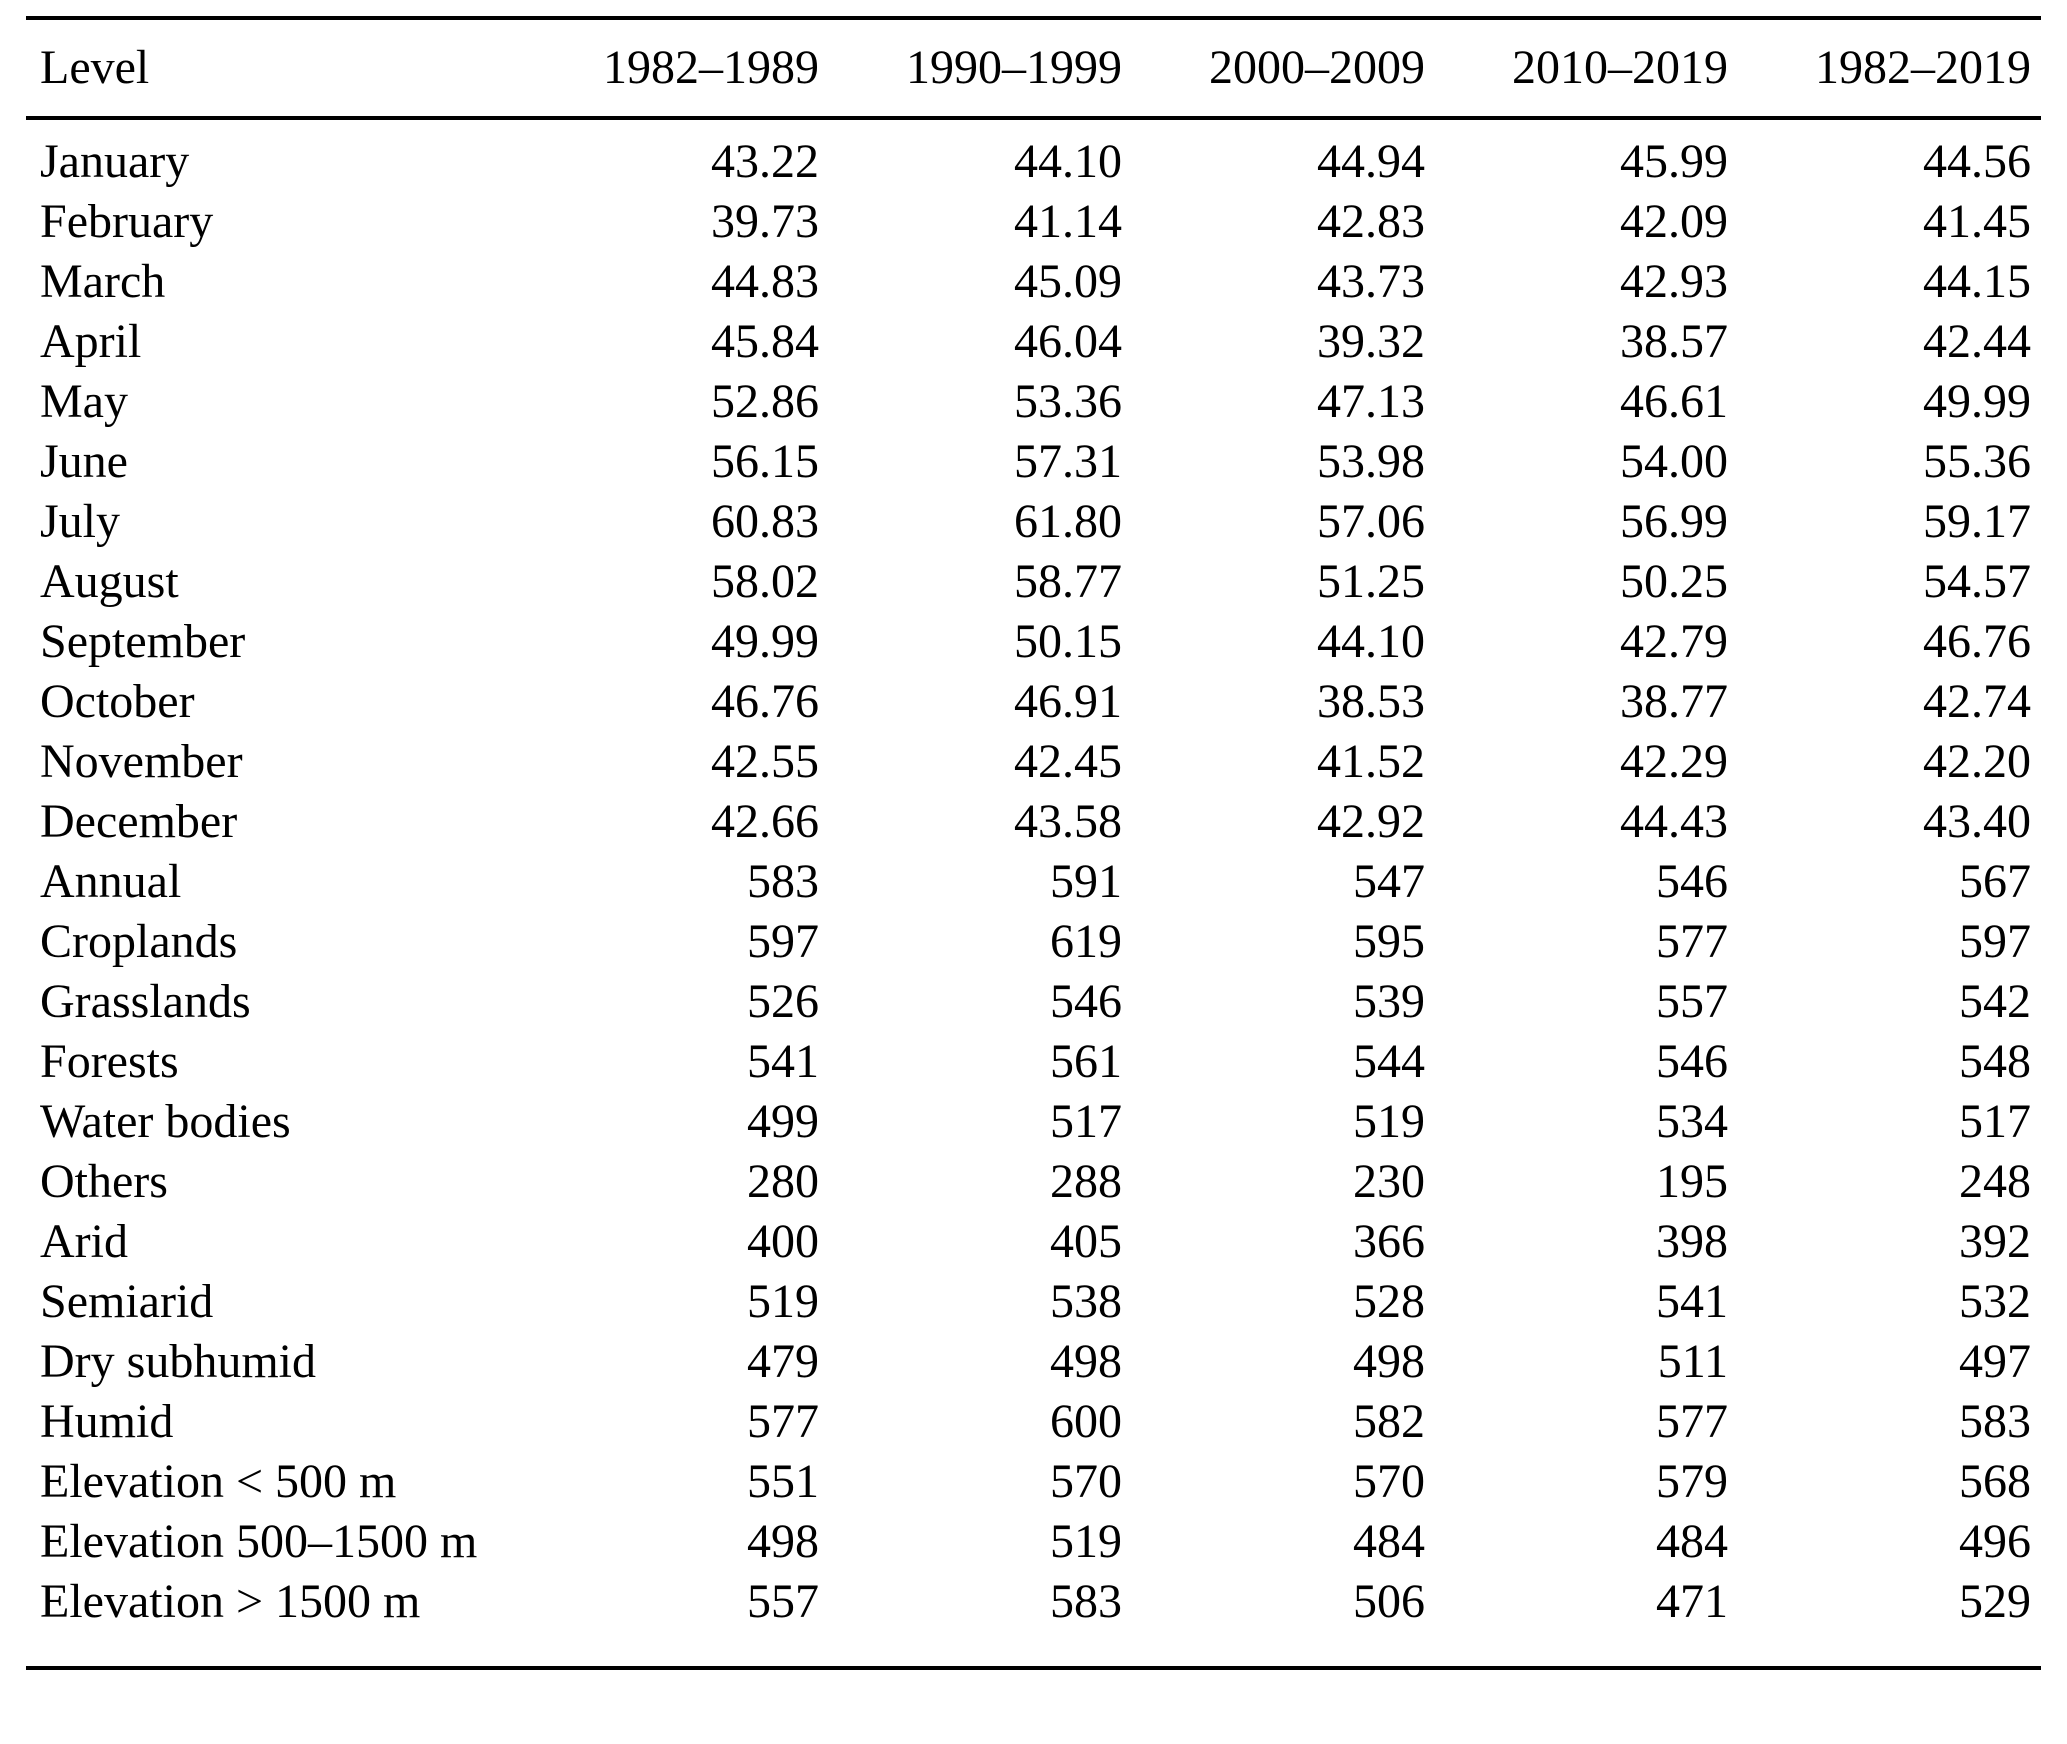 The image size is (2067, 1744). What do you see at coordinates (1977, 461) in the screenshot?
I see `value-cell: 55.36` at bounding box center [1977, 461].